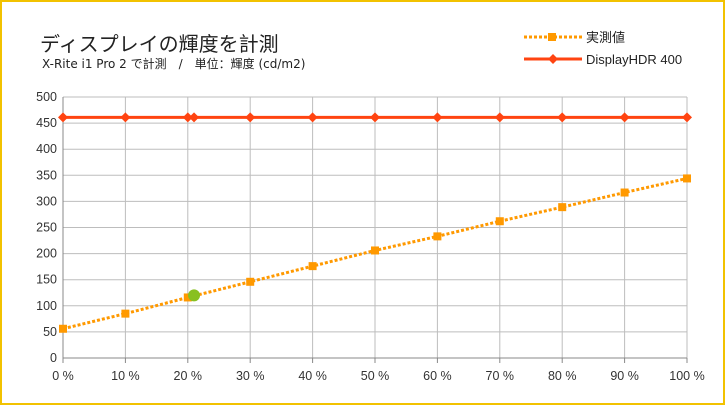 This screenshot has width=725, height=405. I want to click on x-tick-label: 10 %, so click(125, 376).